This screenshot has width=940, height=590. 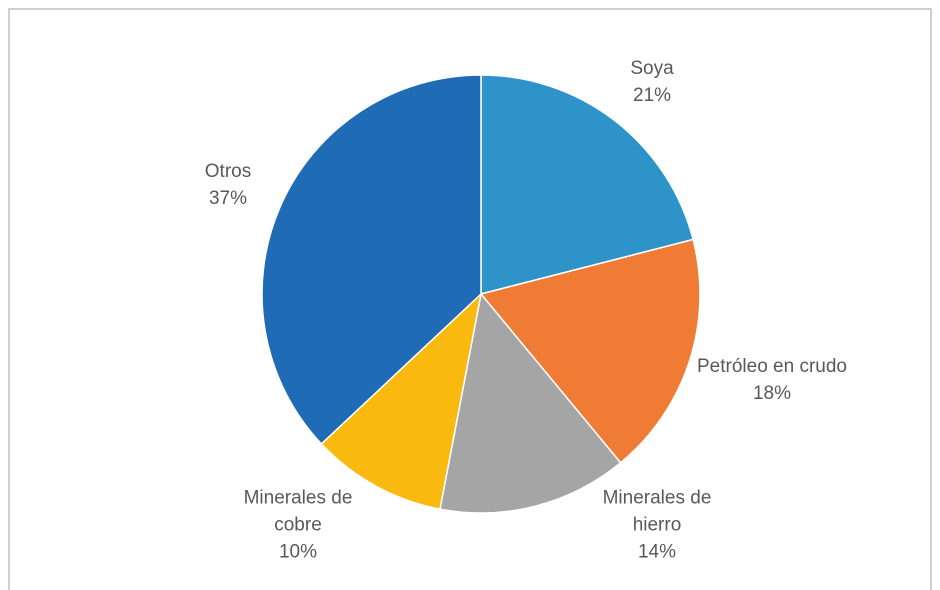 I want to click on slice-label: Petróleo en crudo 18%, so click(x=772, y=380).